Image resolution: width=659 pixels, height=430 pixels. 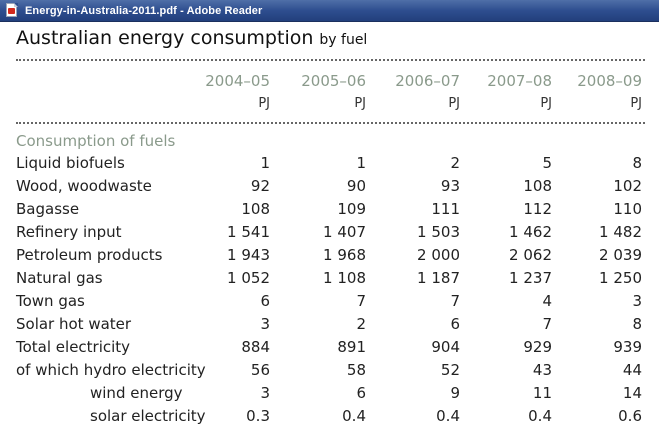 I want to click on table-cell: 929, so click(x=537, y=347).